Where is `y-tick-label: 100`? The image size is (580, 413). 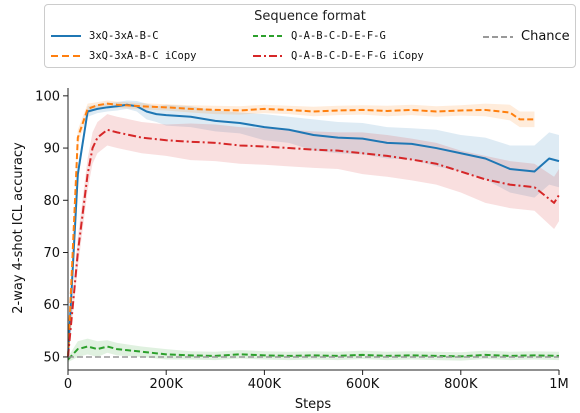 y-tick-label: 100 is located at coordinates (47, 96).